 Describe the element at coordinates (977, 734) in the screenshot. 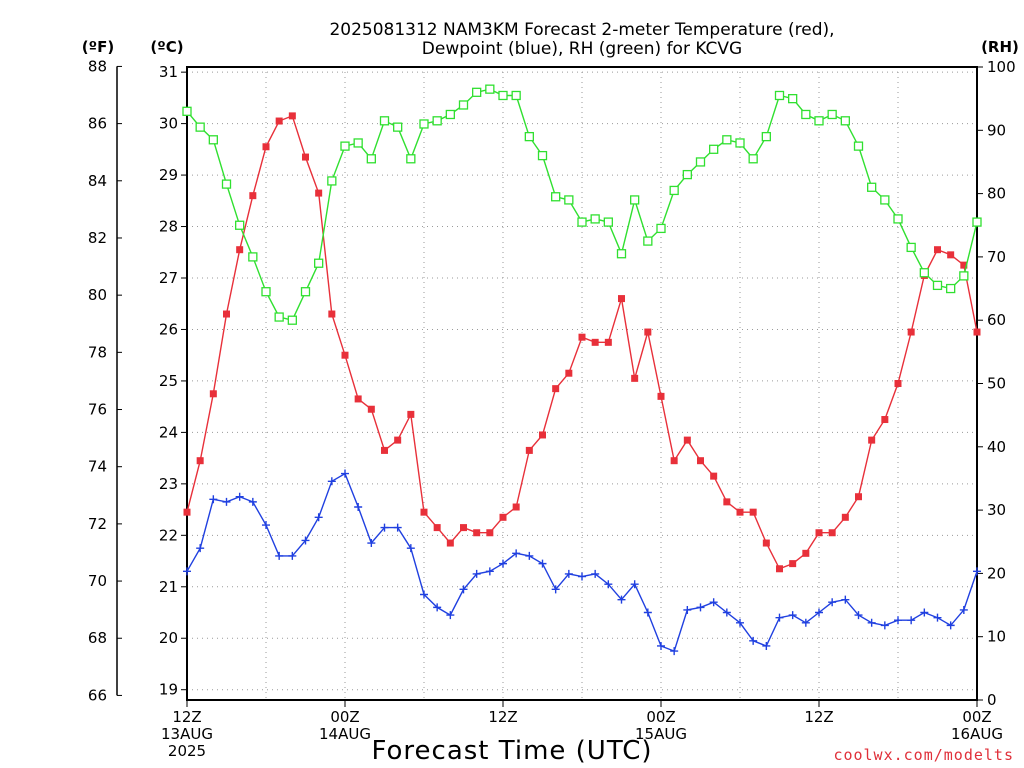

I see `x-tick-label: 16AUG` at that location.